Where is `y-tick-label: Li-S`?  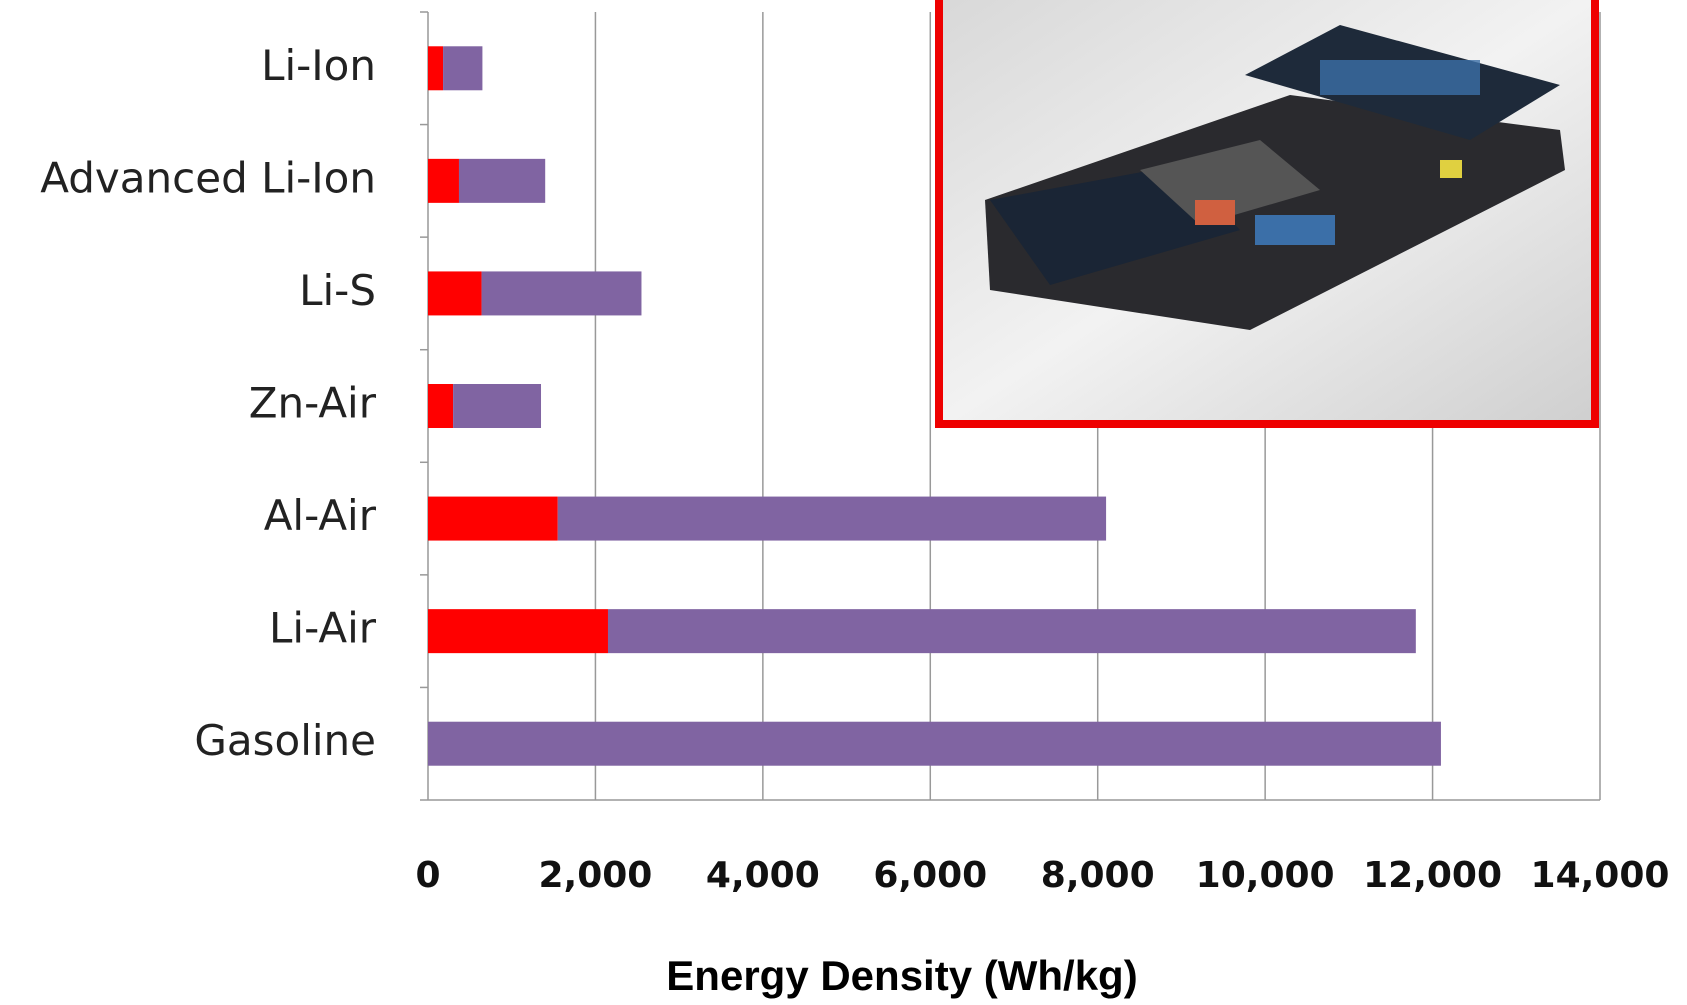
y-tick-label: Li-S is located at coordinates (337, 290).